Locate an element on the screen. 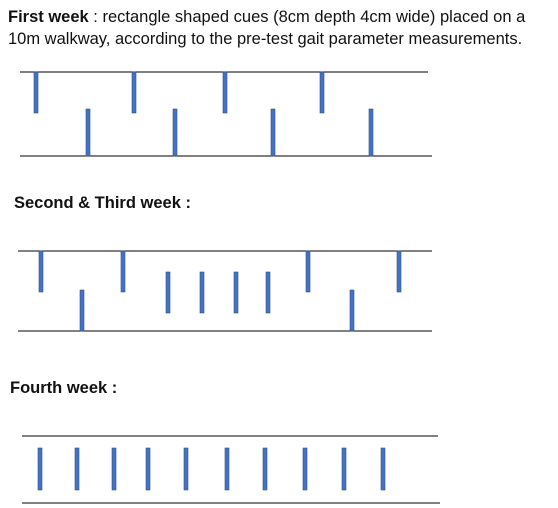 The height and width of the screenshot is (508, 558). second-third-week-title: Second & Third week : is located at coordinates (102, 203).